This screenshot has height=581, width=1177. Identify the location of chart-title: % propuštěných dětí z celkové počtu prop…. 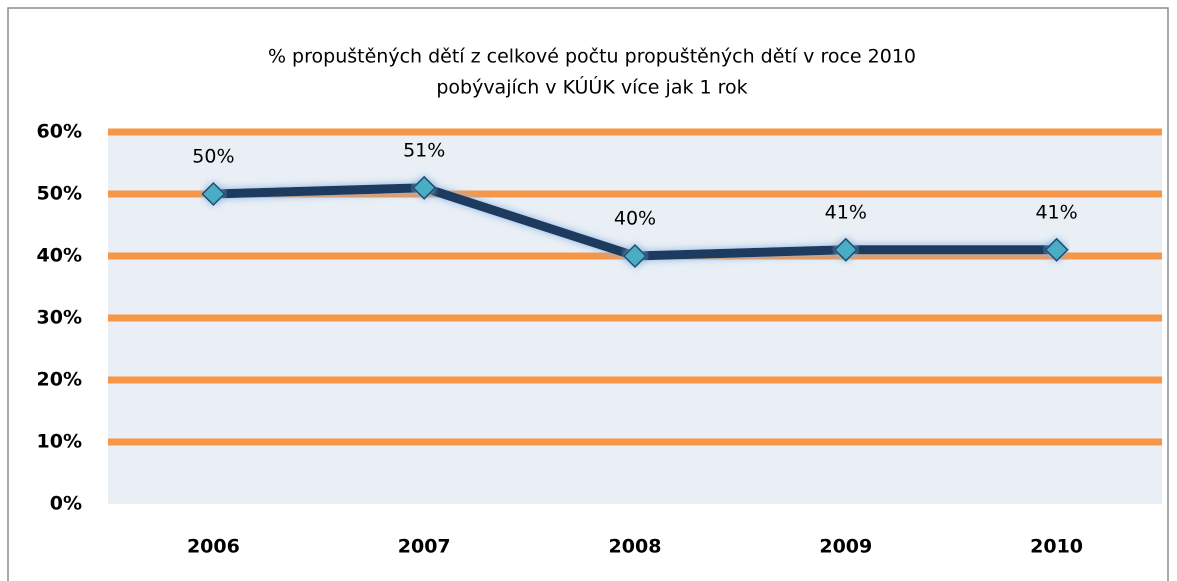
(592, 57).